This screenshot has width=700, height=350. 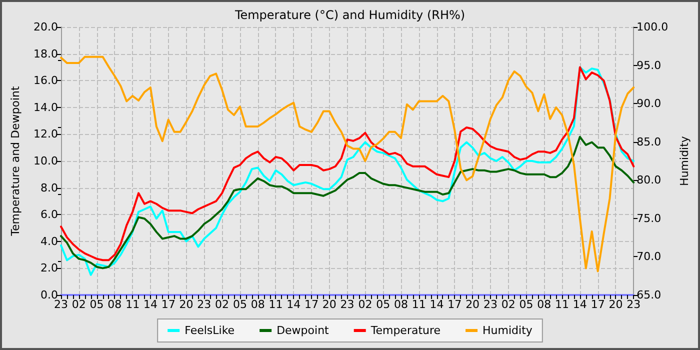 I want to click on y2-tick-label: 80.0, so click(x=649, y=180).